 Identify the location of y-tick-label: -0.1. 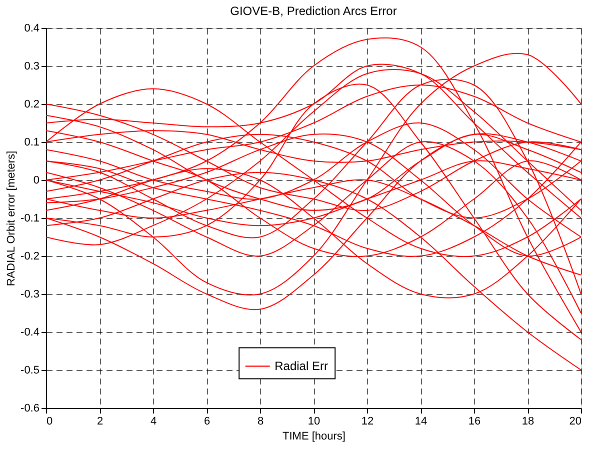
(30, 218).